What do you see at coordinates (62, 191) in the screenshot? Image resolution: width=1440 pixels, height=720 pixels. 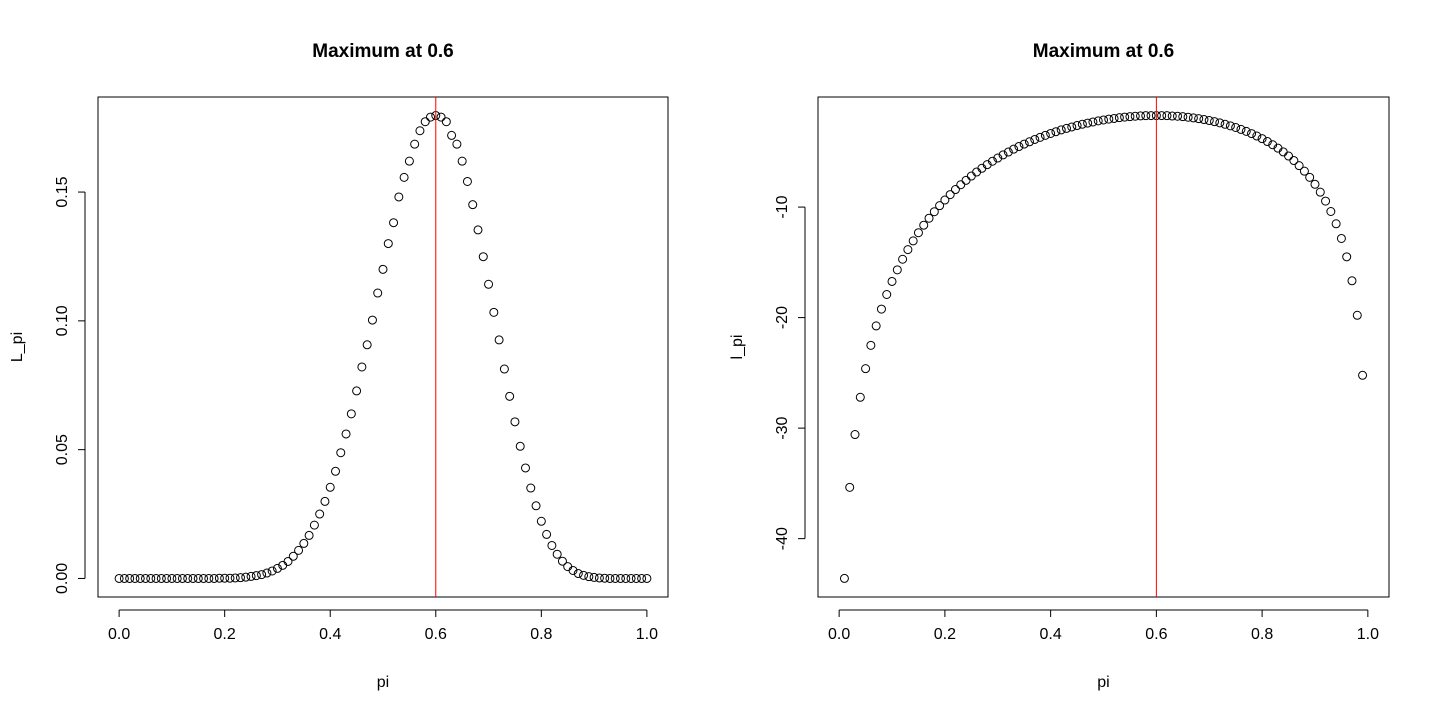 I see `y-tick-label: 0.15` at bounding box center [62, 191].